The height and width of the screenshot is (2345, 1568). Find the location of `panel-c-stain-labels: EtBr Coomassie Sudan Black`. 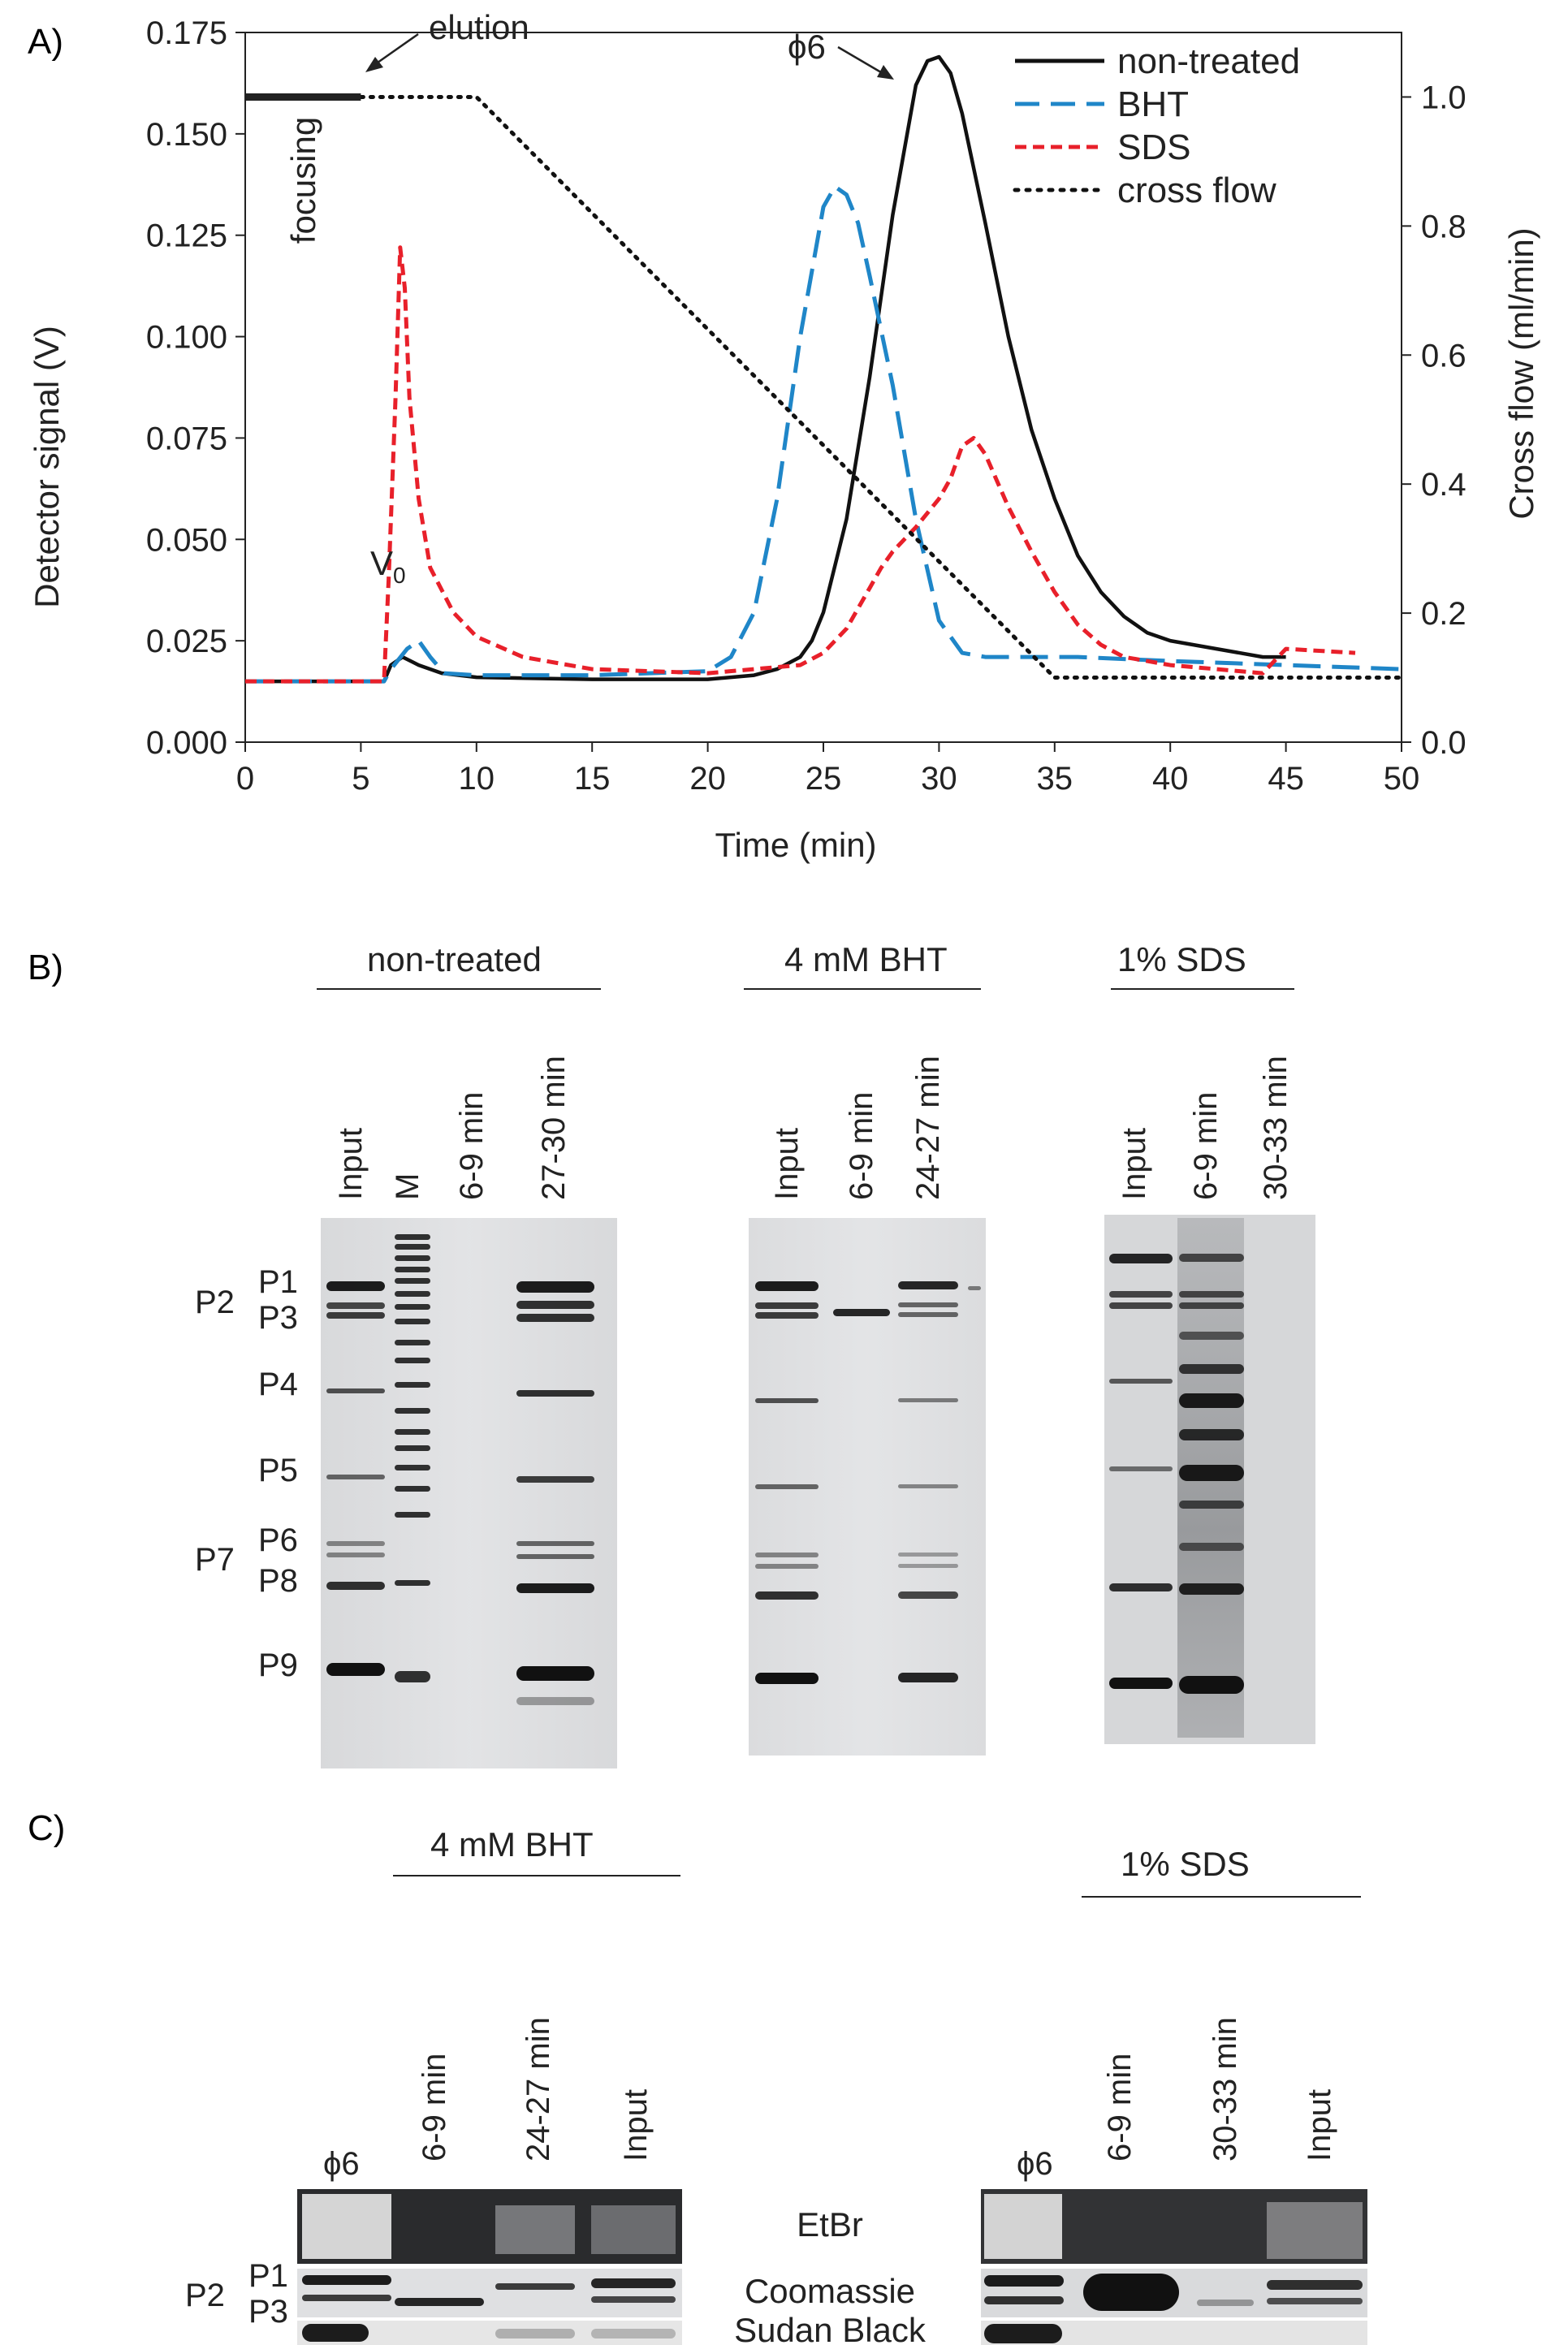

panel-c-stain-labels: EtBr Coomassie Sudan Black is located at coordinates (830, 2275).